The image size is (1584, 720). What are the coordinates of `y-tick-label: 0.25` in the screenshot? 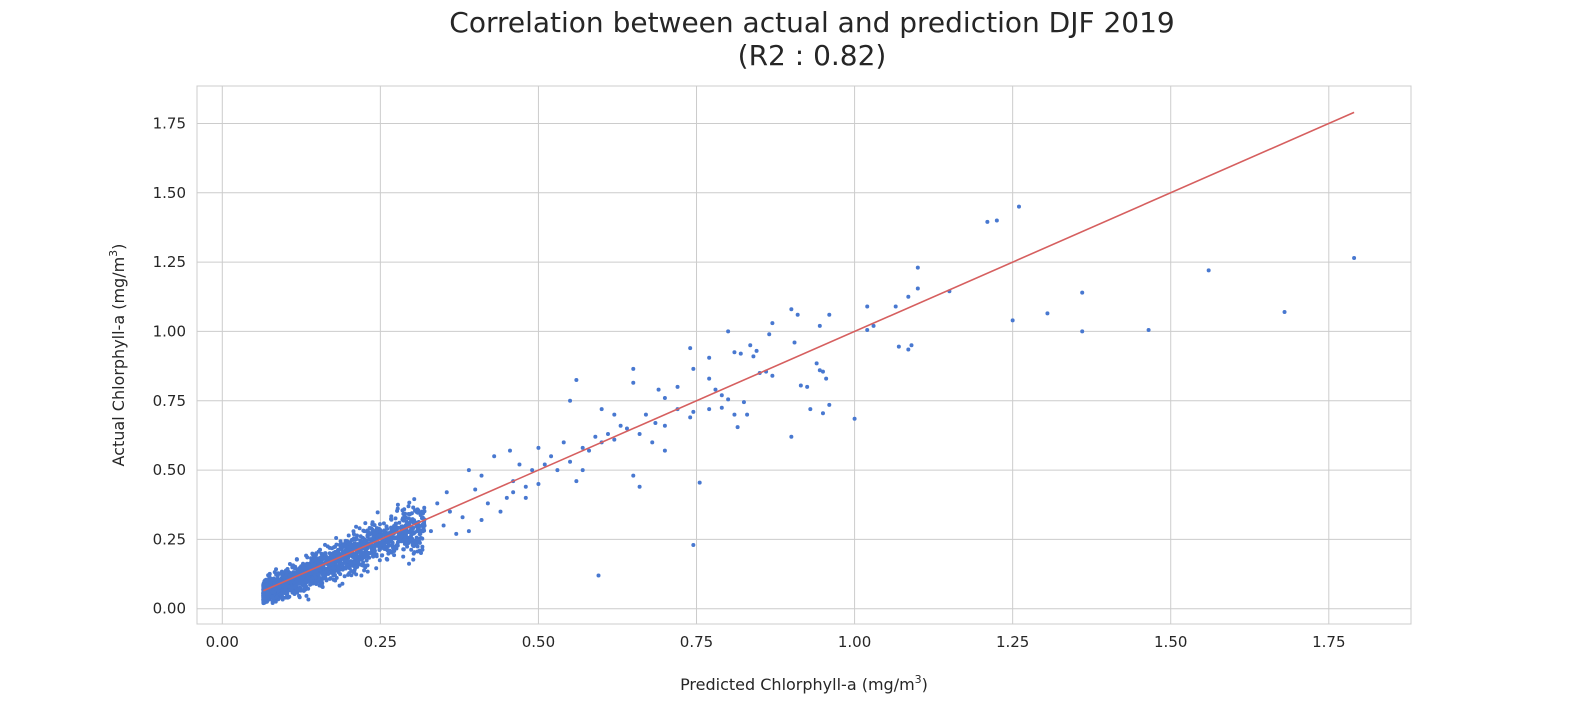 It's located at (169, 539).